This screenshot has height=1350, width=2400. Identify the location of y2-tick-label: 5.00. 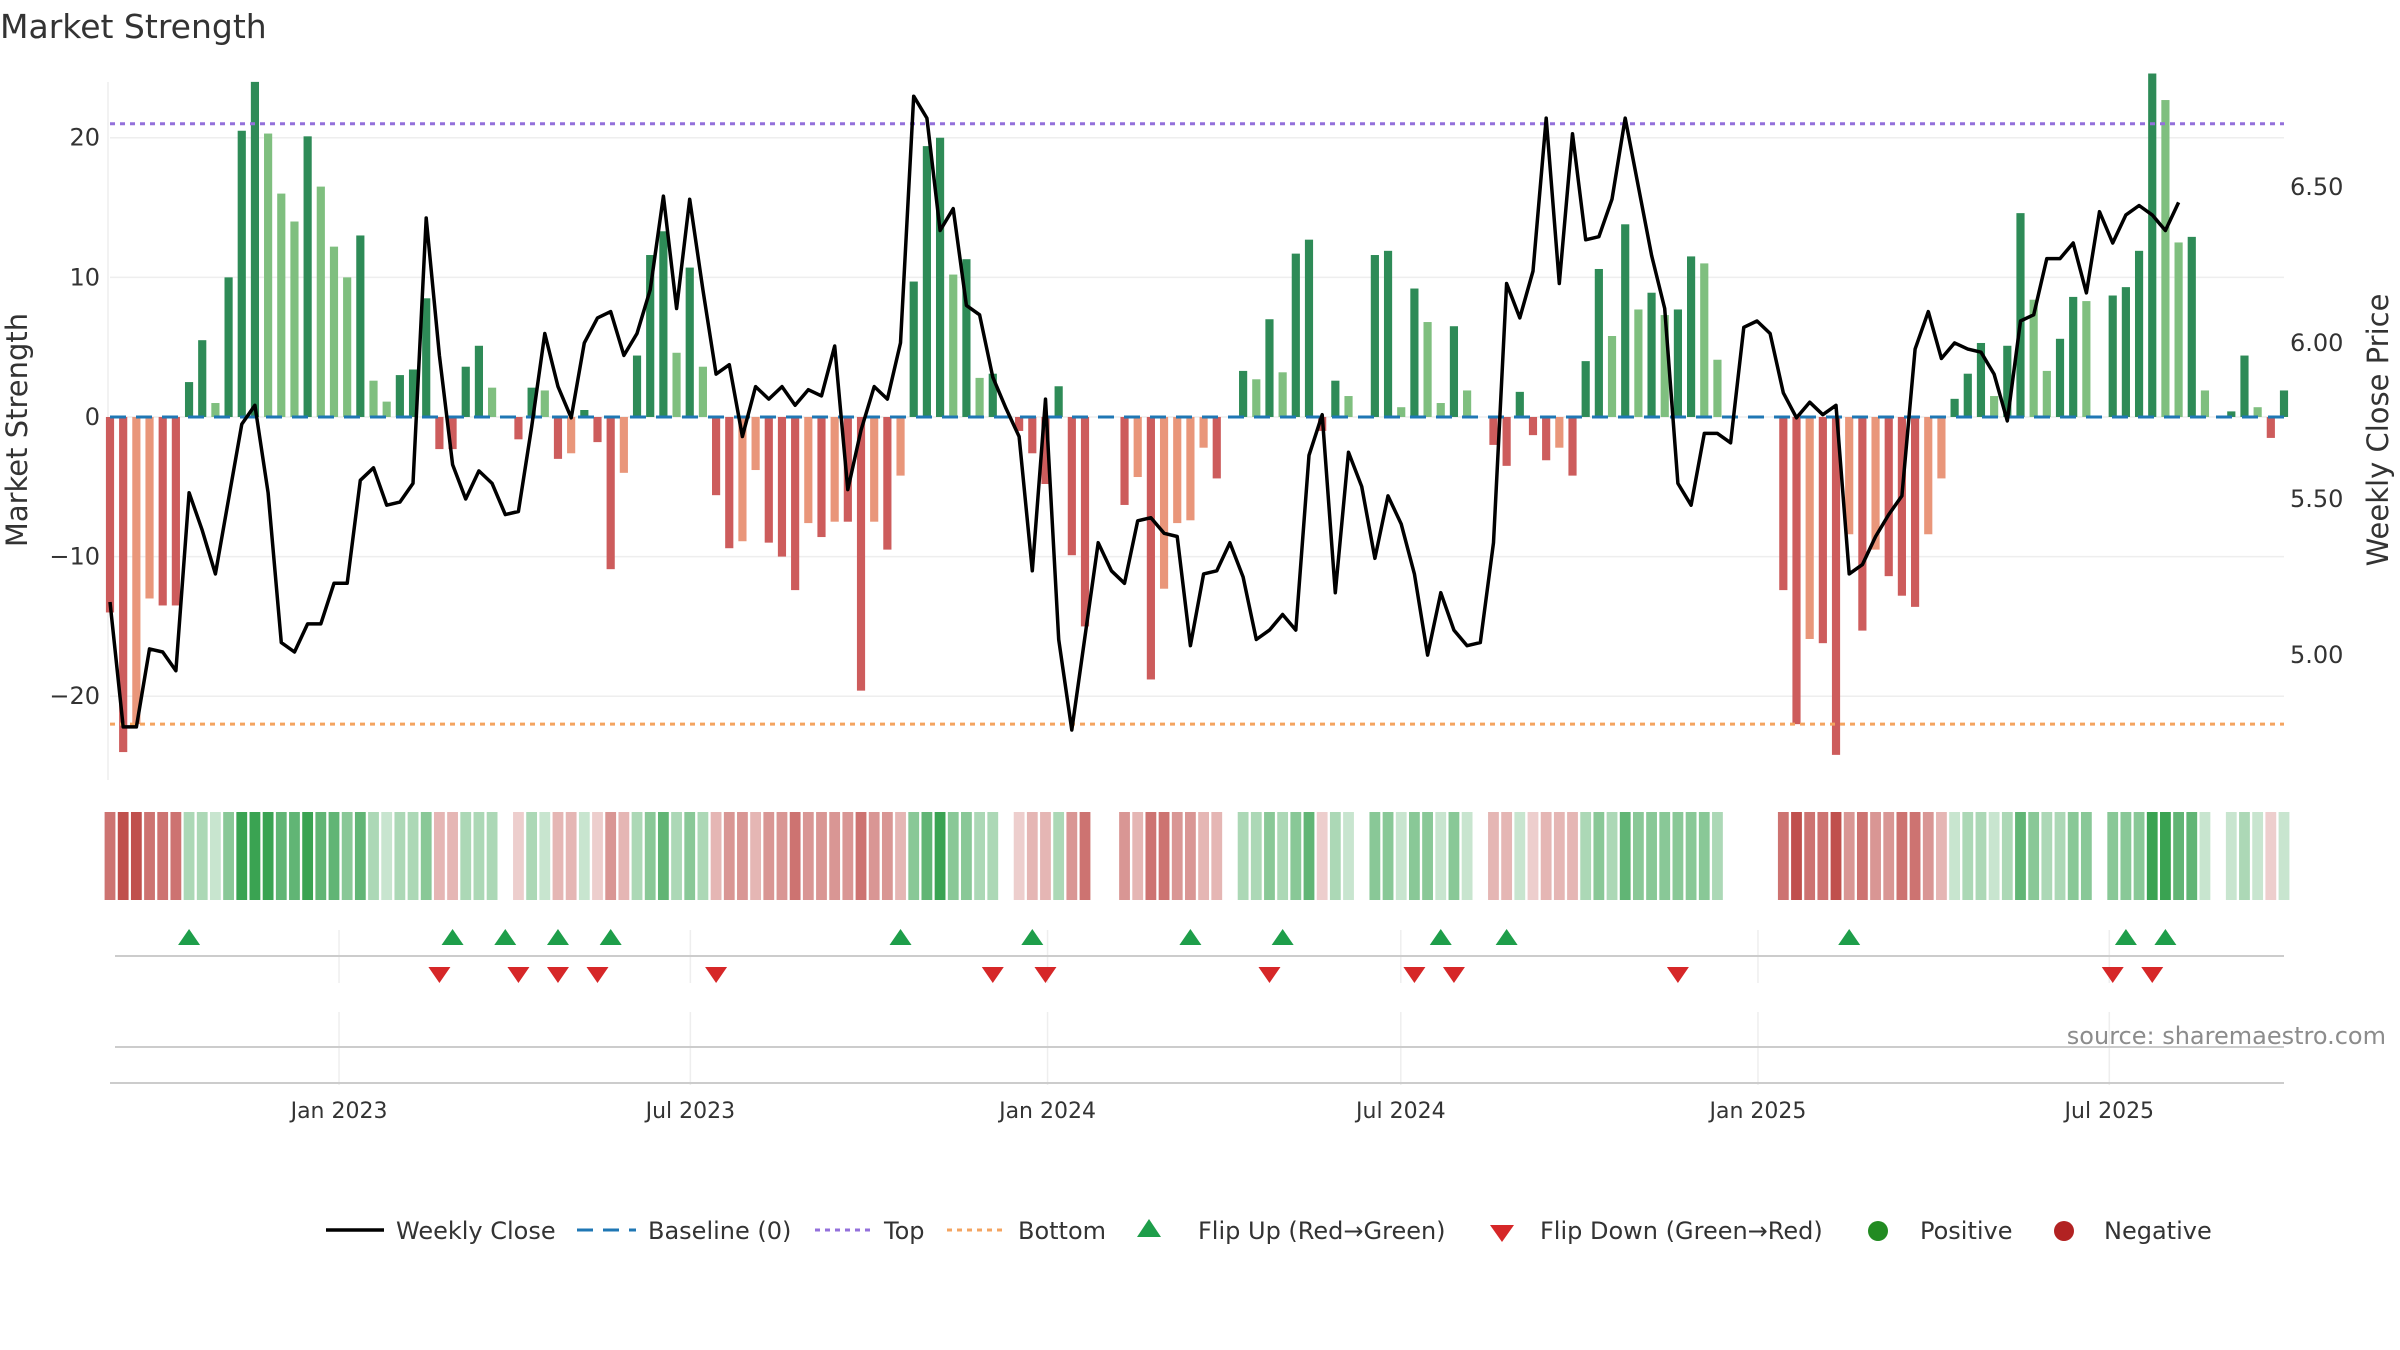
(2316, 655).